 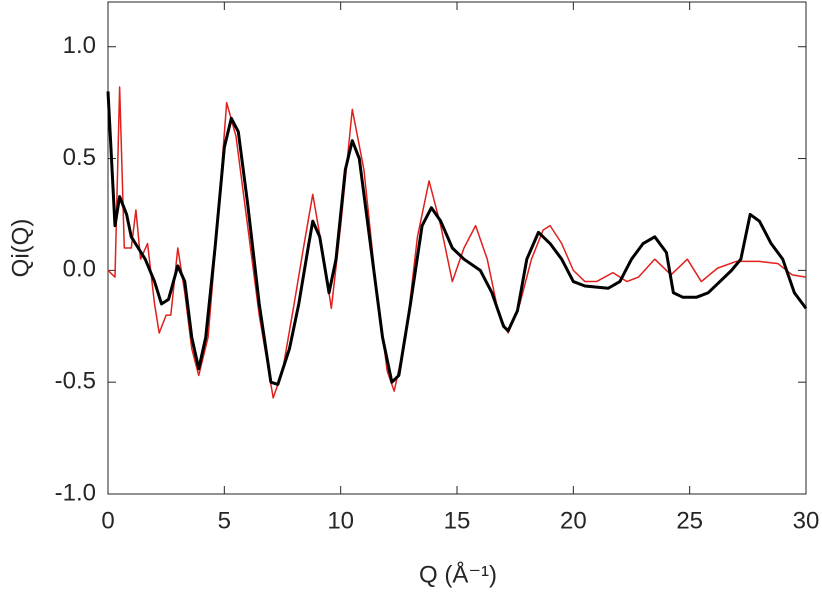 What do you see at coordinates (806, 520) in the screenshot?
I see `x-tick-label: 30` at bounding box center [806, 520].